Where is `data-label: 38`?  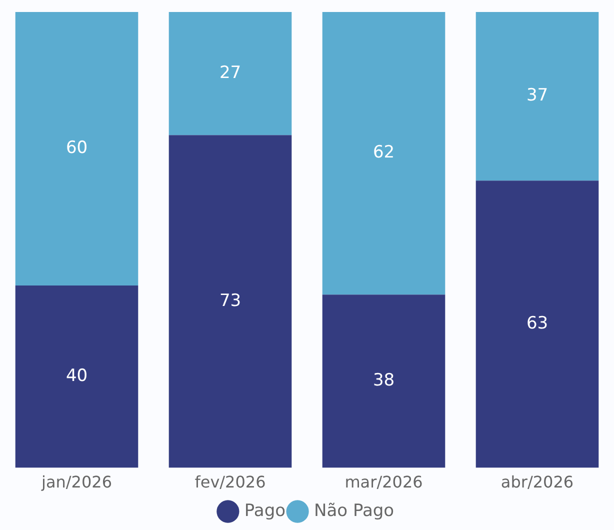 data-label: 38 is located at coordinates (383, 380).